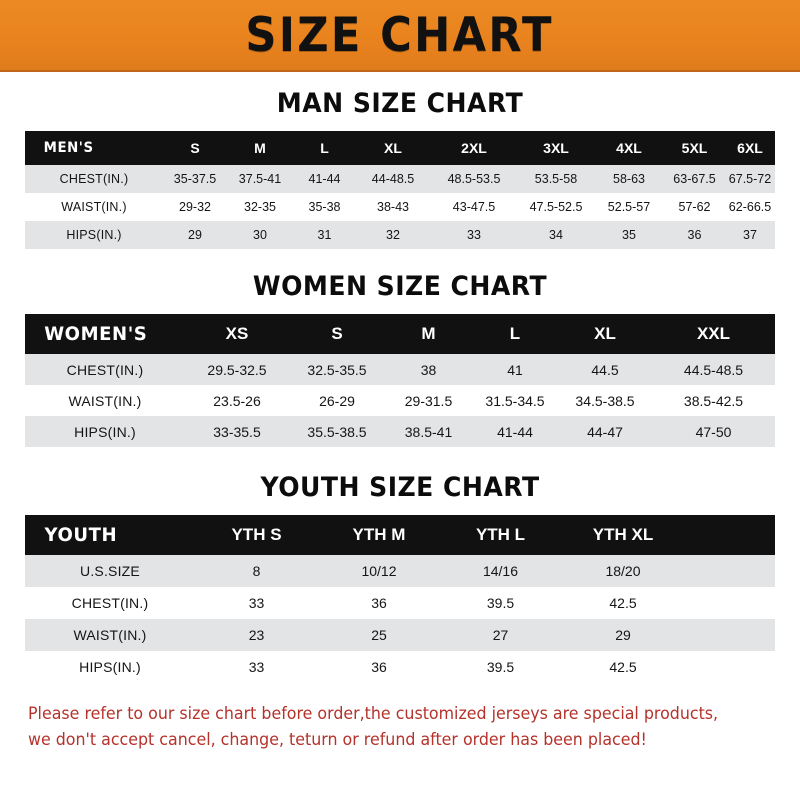 This screenshot has height=800, width=800. Describe the element at coordinates (474, 207) in the screenshot. I see `table-cell: 43-47.5` at that location.